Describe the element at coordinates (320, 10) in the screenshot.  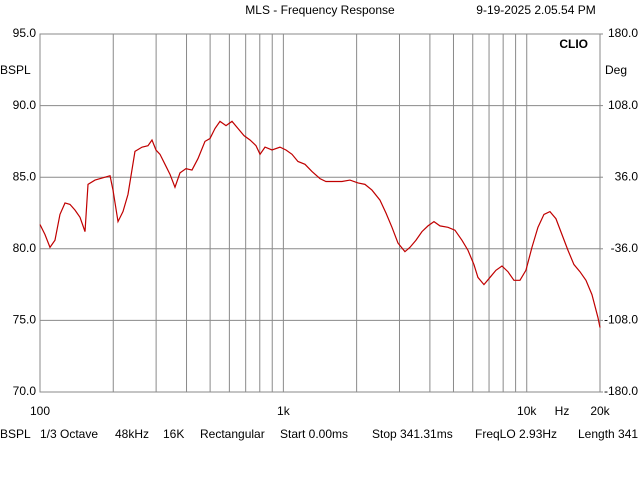
I see `chart-title: MLS - Frequency Response` at that location.